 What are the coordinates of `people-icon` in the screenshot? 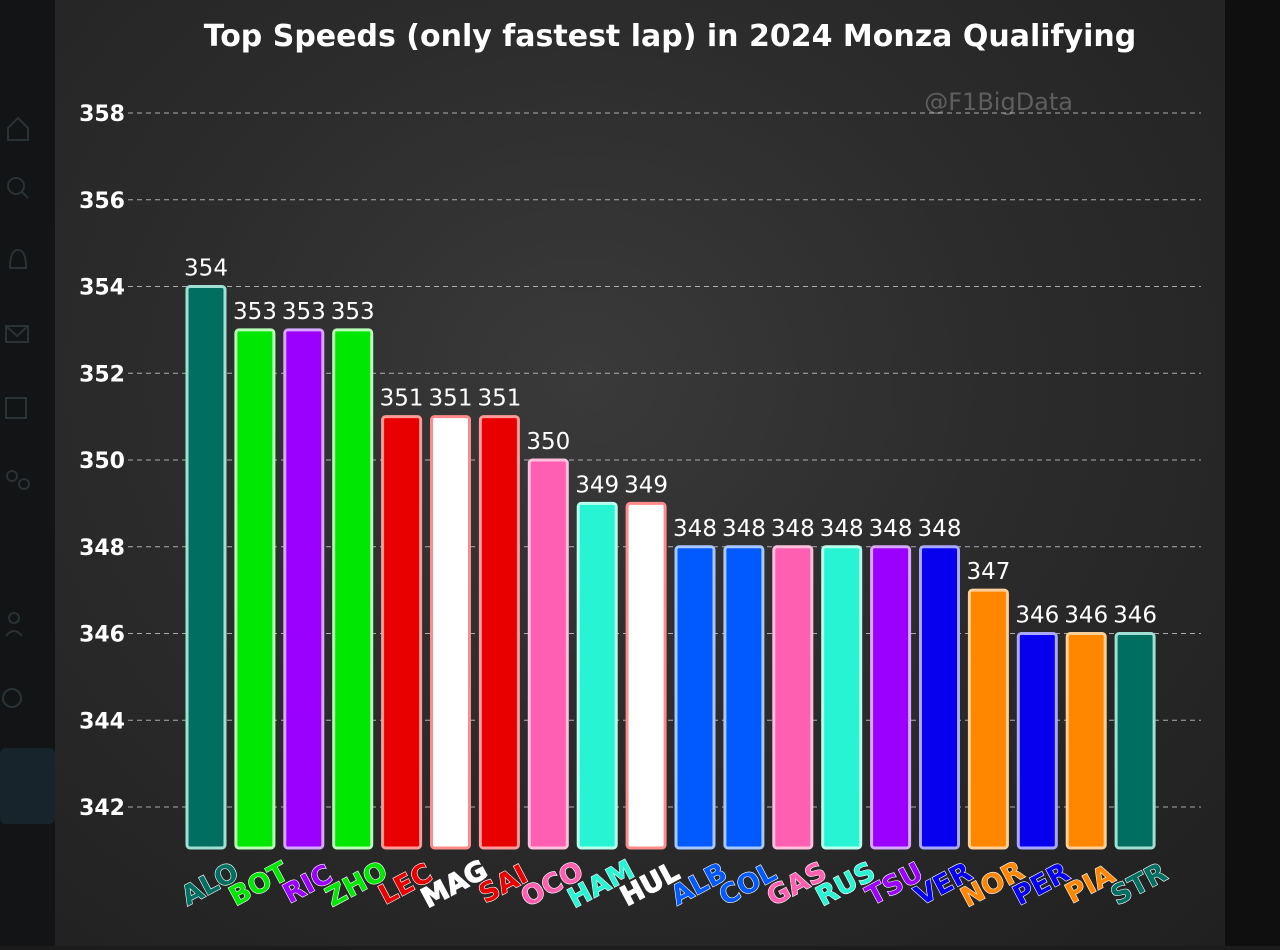 It's located at (18, 480).